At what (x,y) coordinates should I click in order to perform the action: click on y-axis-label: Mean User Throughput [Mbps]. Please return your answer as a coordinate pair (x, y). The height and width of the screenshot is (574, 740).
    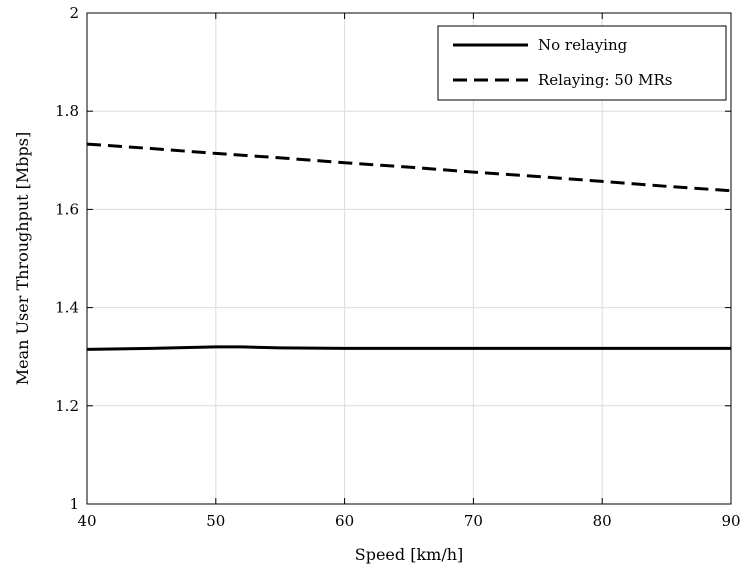
    Looking at the image, I should click on (22, 258).